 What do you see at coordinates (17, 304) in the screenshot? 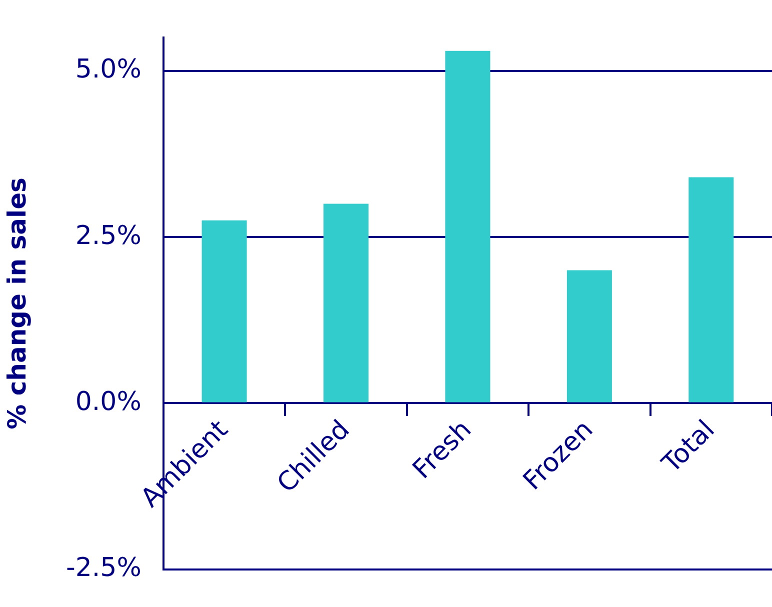
I see `y-axis-title: % change in sales` at bounding box center [17, 304].